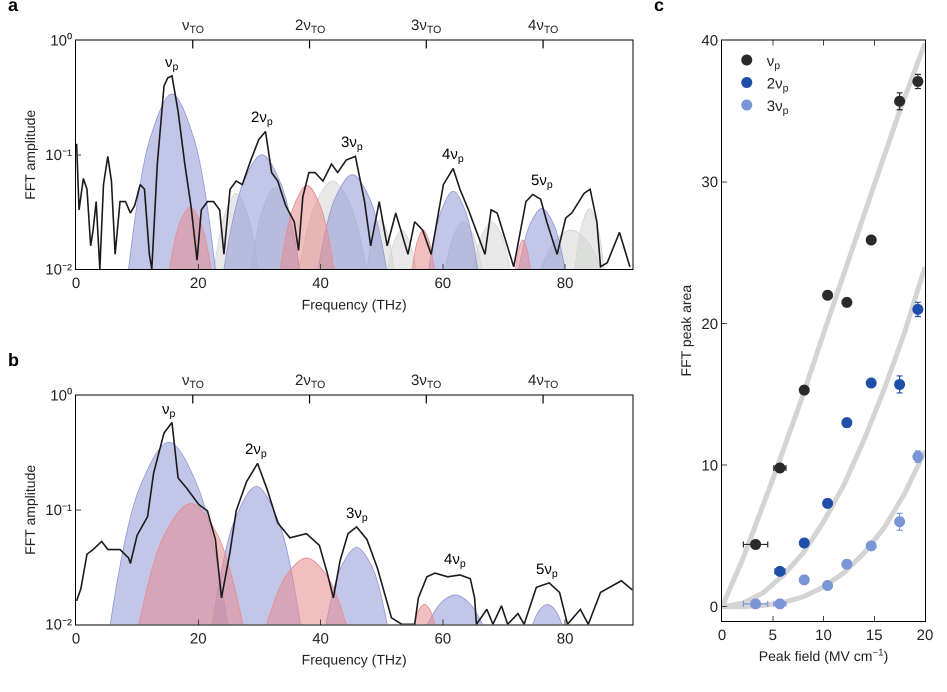 The image size is (947, 692). What do you see at coordinates (823, 655) in the screenshot?
I see `x-axis-title: Peak field (MV cm$^{−1}$)` at bounding box center [823, 655].